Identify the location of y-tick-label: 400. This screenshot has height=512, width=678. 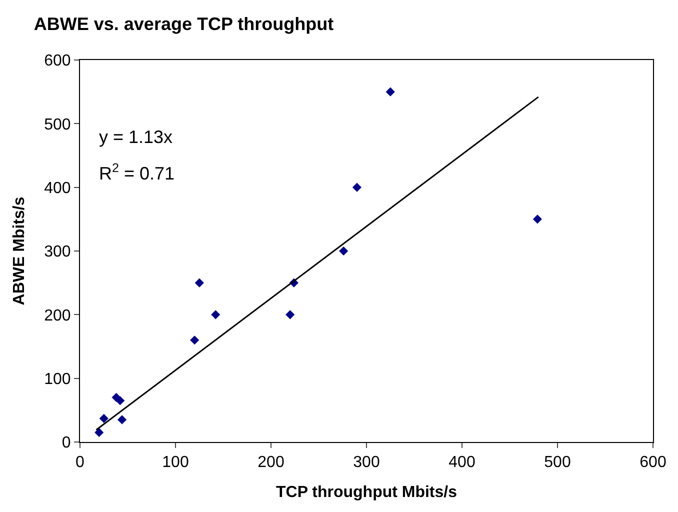
(57, 188).